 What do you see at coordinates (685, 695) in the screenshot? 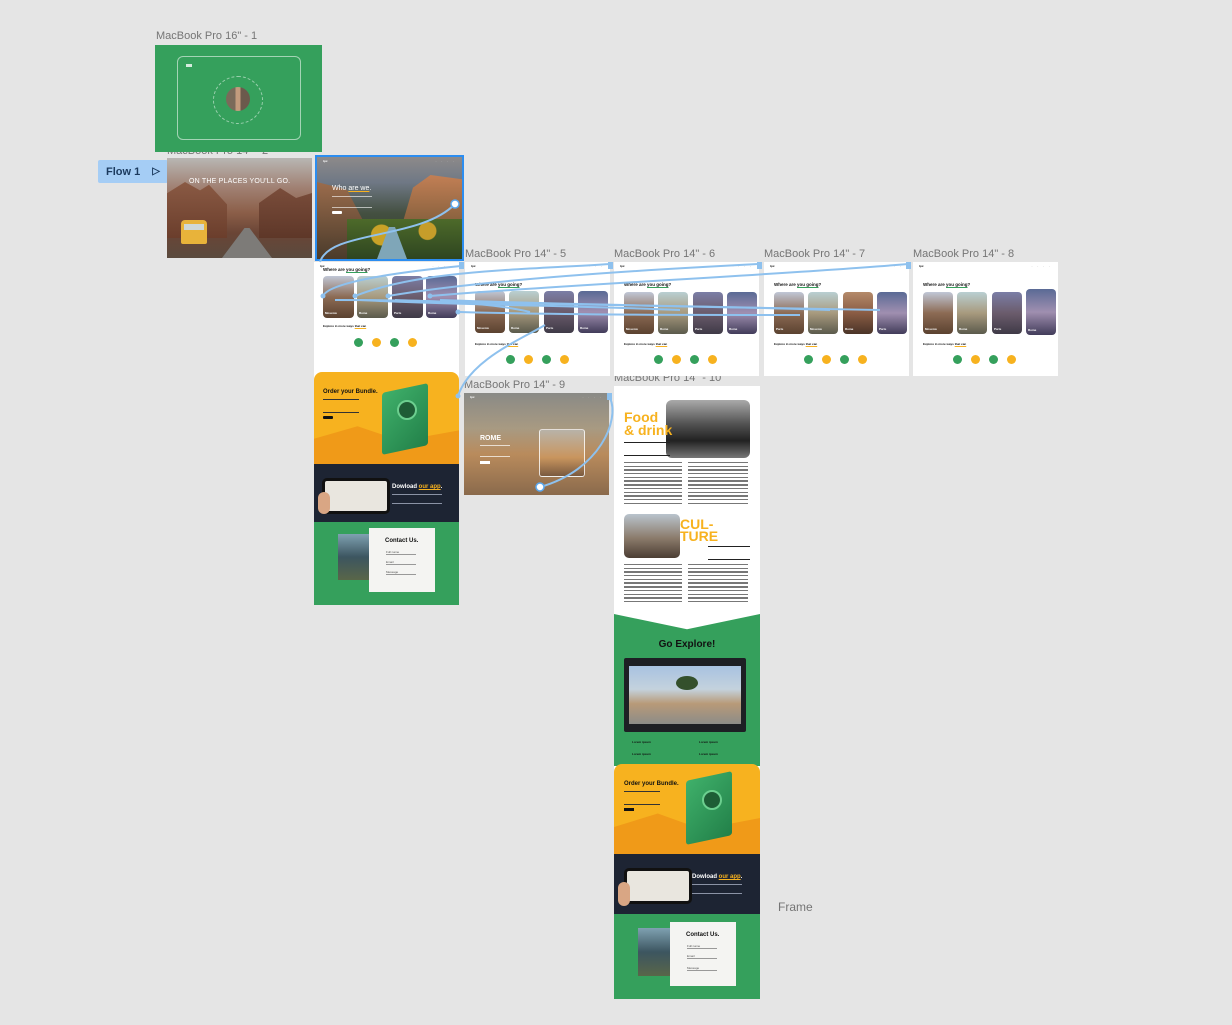
I see `explore-video` at bounding box center [685, 695].